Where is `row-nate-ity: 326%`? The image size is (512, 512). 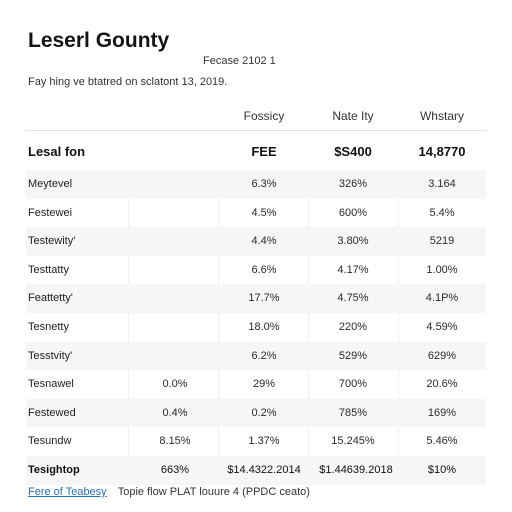 row-nate-ity: 326% is located at coordinates (353, 184).